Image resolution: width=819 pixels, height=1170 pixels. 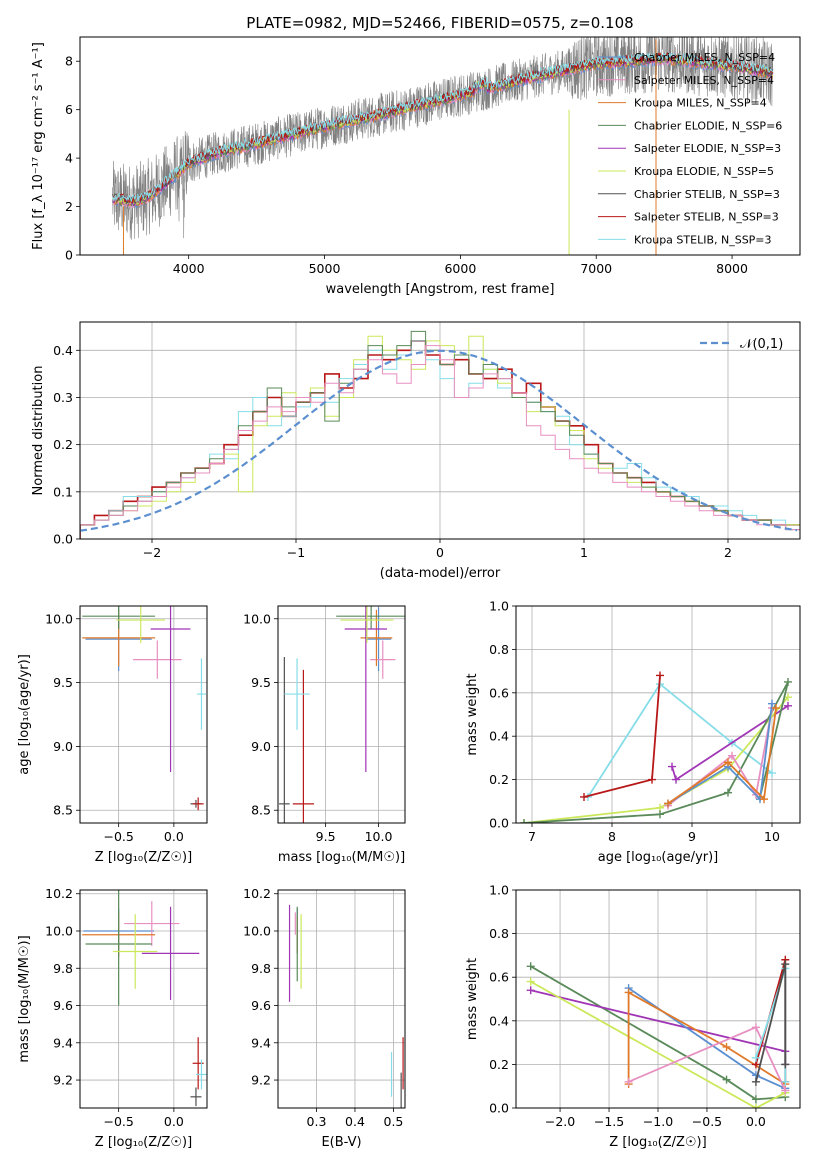 I want to click on y-axis-label: Flux [f_λ 10⁻¹⁷ erg cm⁻² s⁻¹ A⁻¹], so click(x=38, y=146).